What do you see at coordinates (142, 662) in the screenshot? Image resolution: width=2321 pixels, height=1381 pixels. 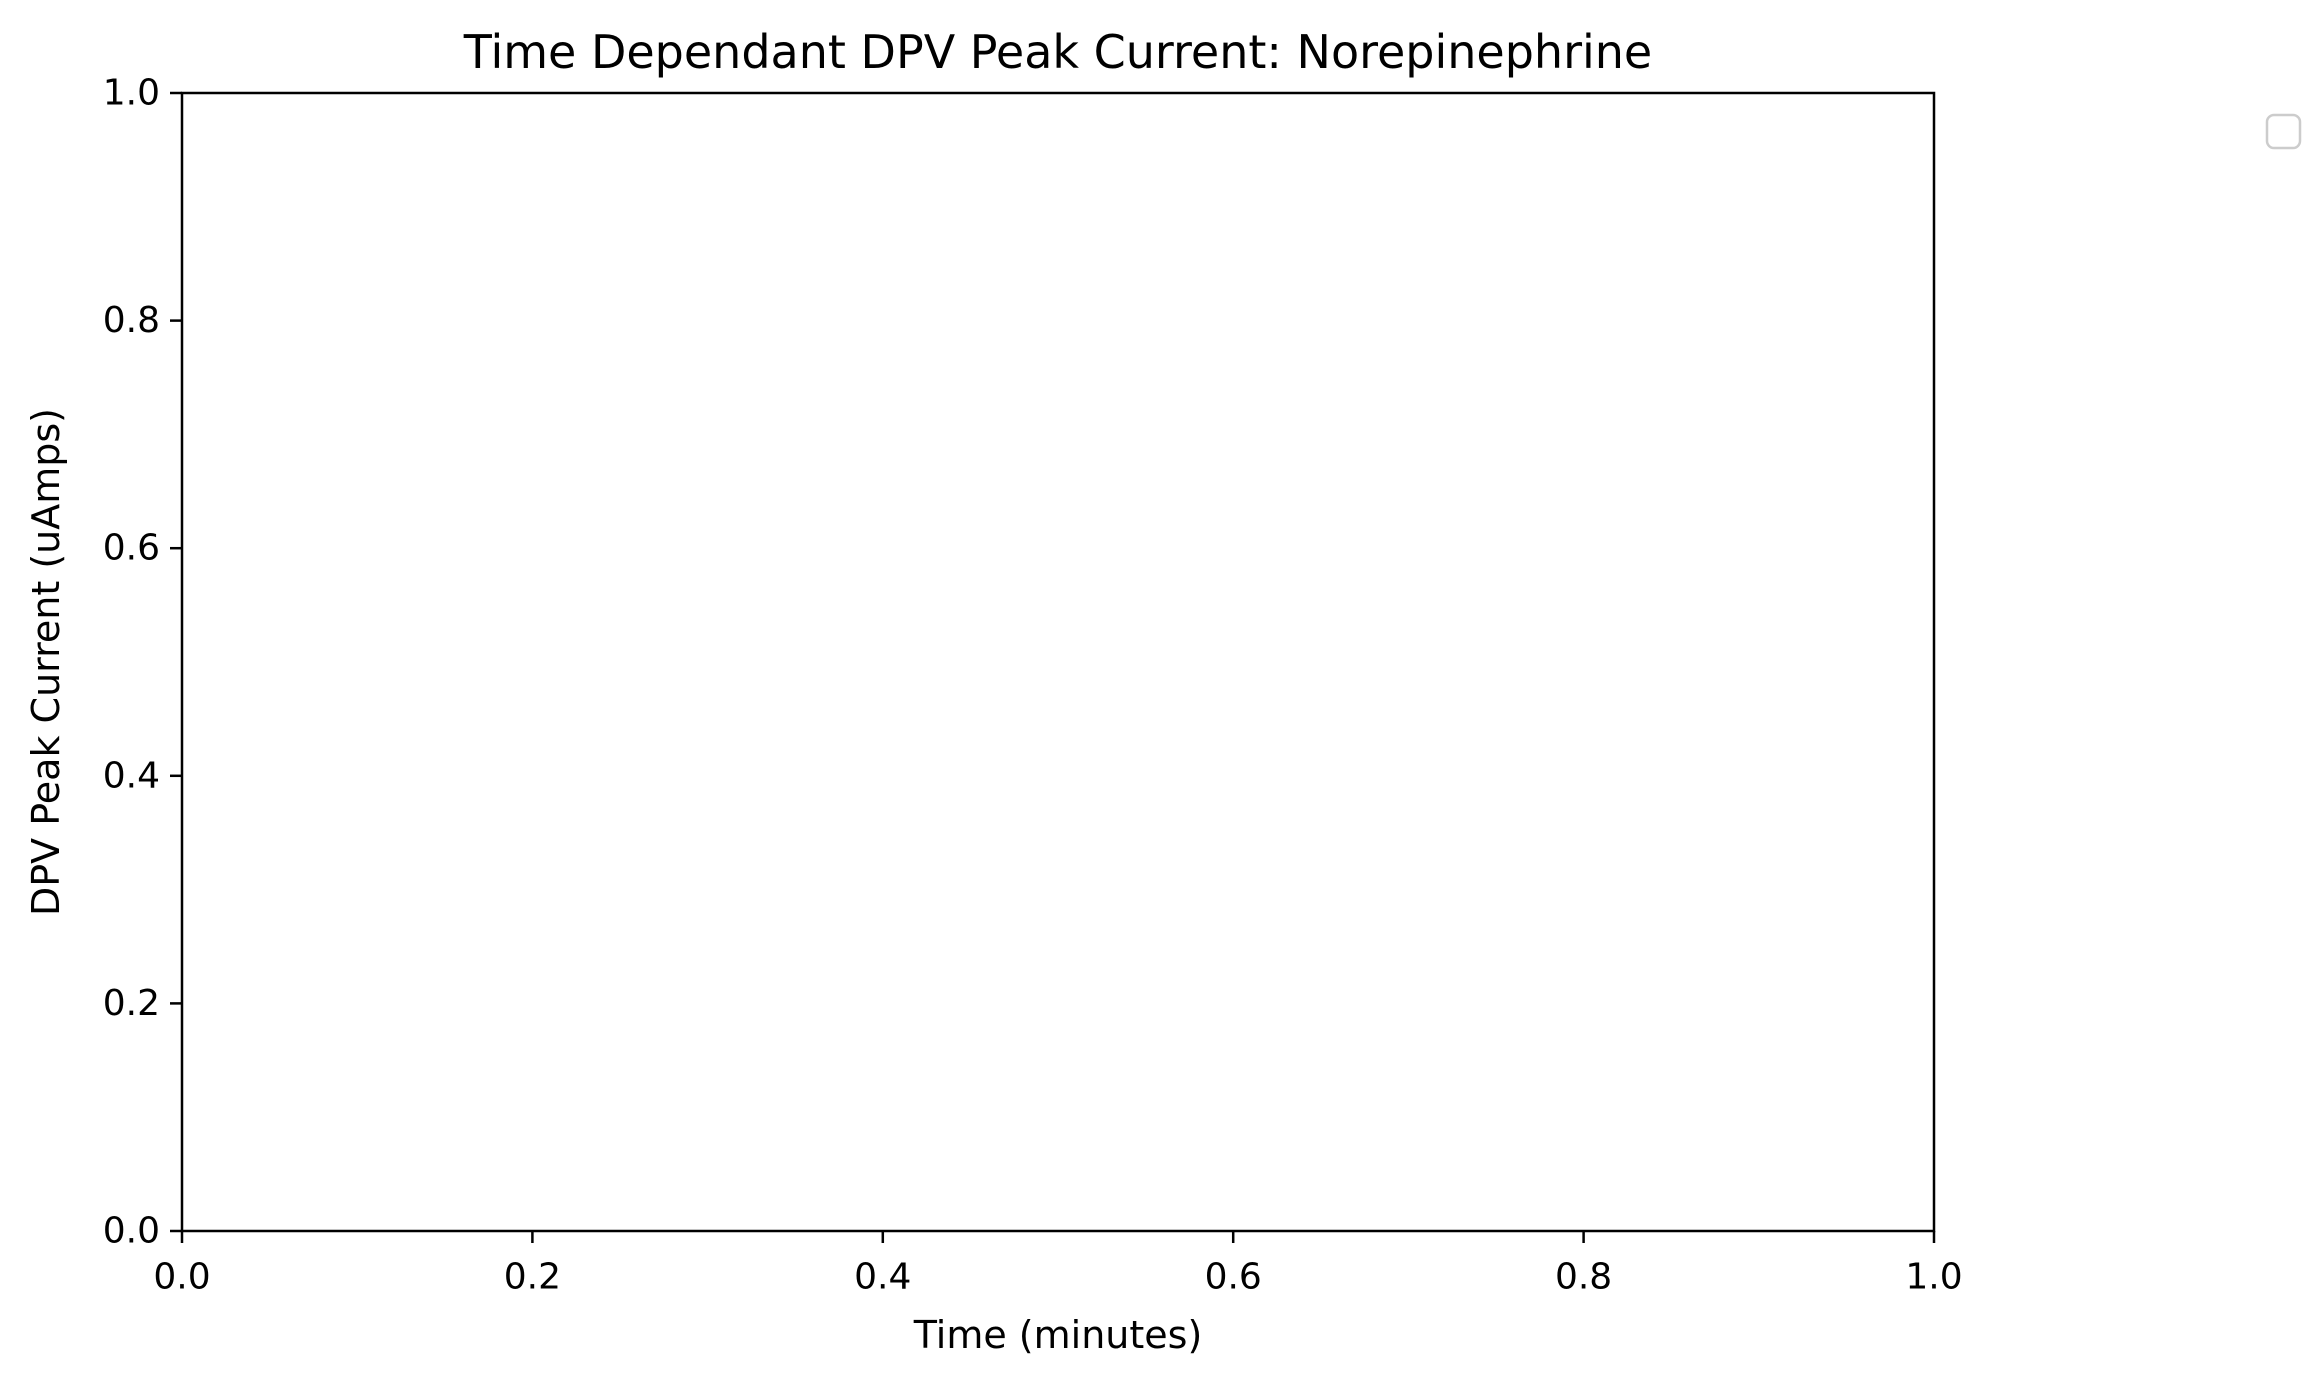 I see `y-axis-ticks: 0.0 0.2 0.4 0.6 0.8 1.0` at bounding box center [142, 662].